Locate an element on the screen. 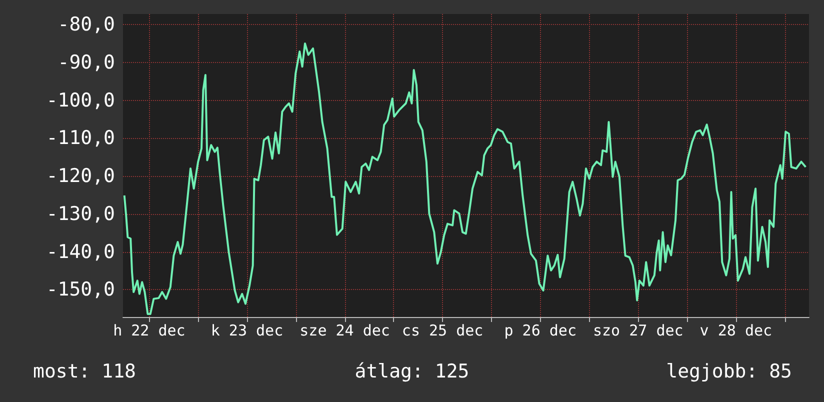 Image resolution: width=824 pixels, height=402 pixels. y-tick-label: -80,0 is located at coordinates (86, 25).